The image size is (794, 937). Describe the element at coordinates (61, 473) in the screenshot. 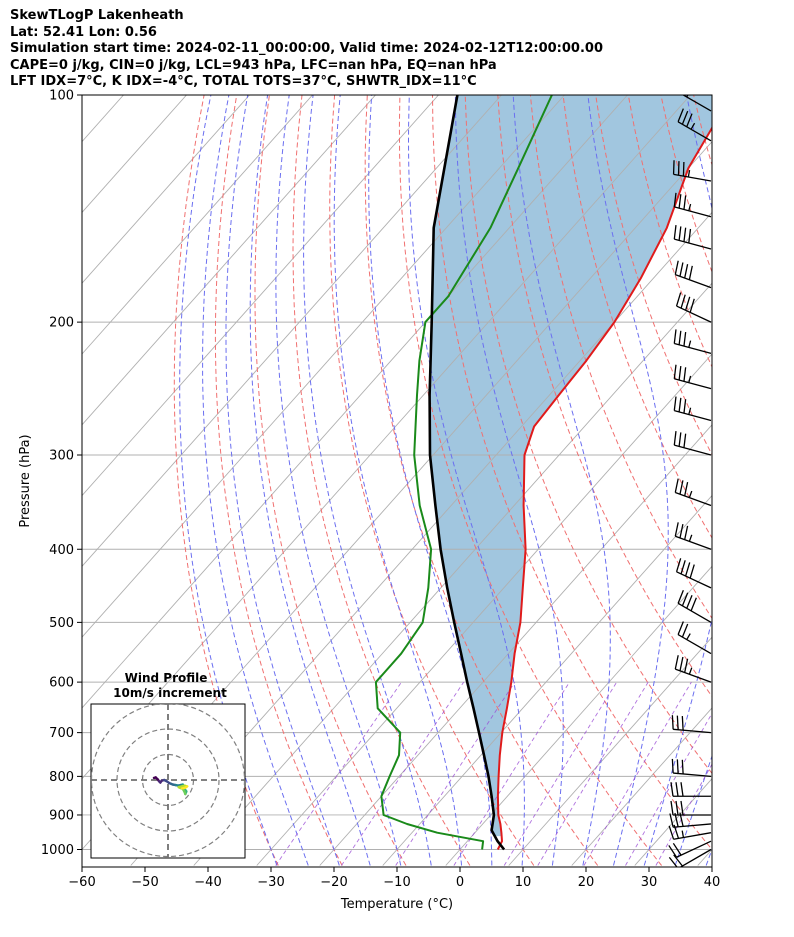

I see `y-ticks: 100 200 300 400 500 600 700 800 900 1000` at that location.